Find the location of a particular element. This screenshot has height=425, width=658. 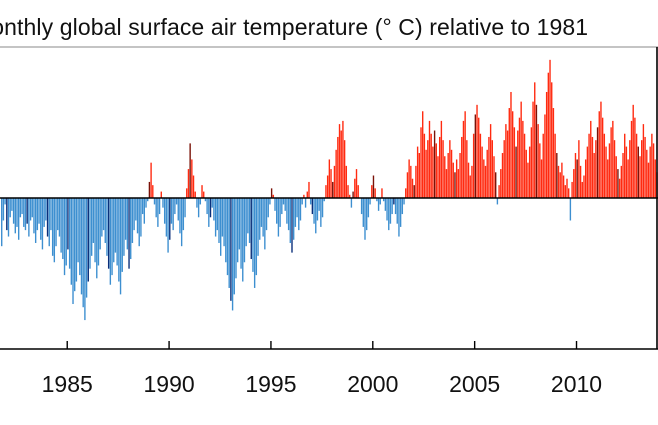

x-axis-ticks: 1985 1990 1995 2000 2005 2010 is located at coordinates (322, 369).